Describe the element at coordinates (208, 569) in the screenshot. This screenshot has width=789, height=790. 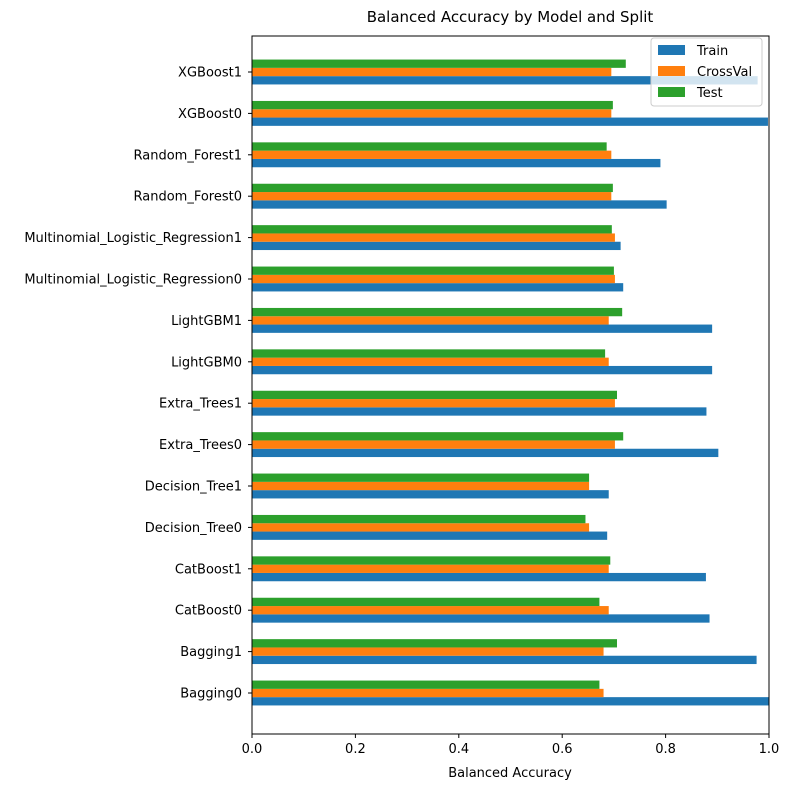
I see `y-tick-label: CatBoost1` at that location.